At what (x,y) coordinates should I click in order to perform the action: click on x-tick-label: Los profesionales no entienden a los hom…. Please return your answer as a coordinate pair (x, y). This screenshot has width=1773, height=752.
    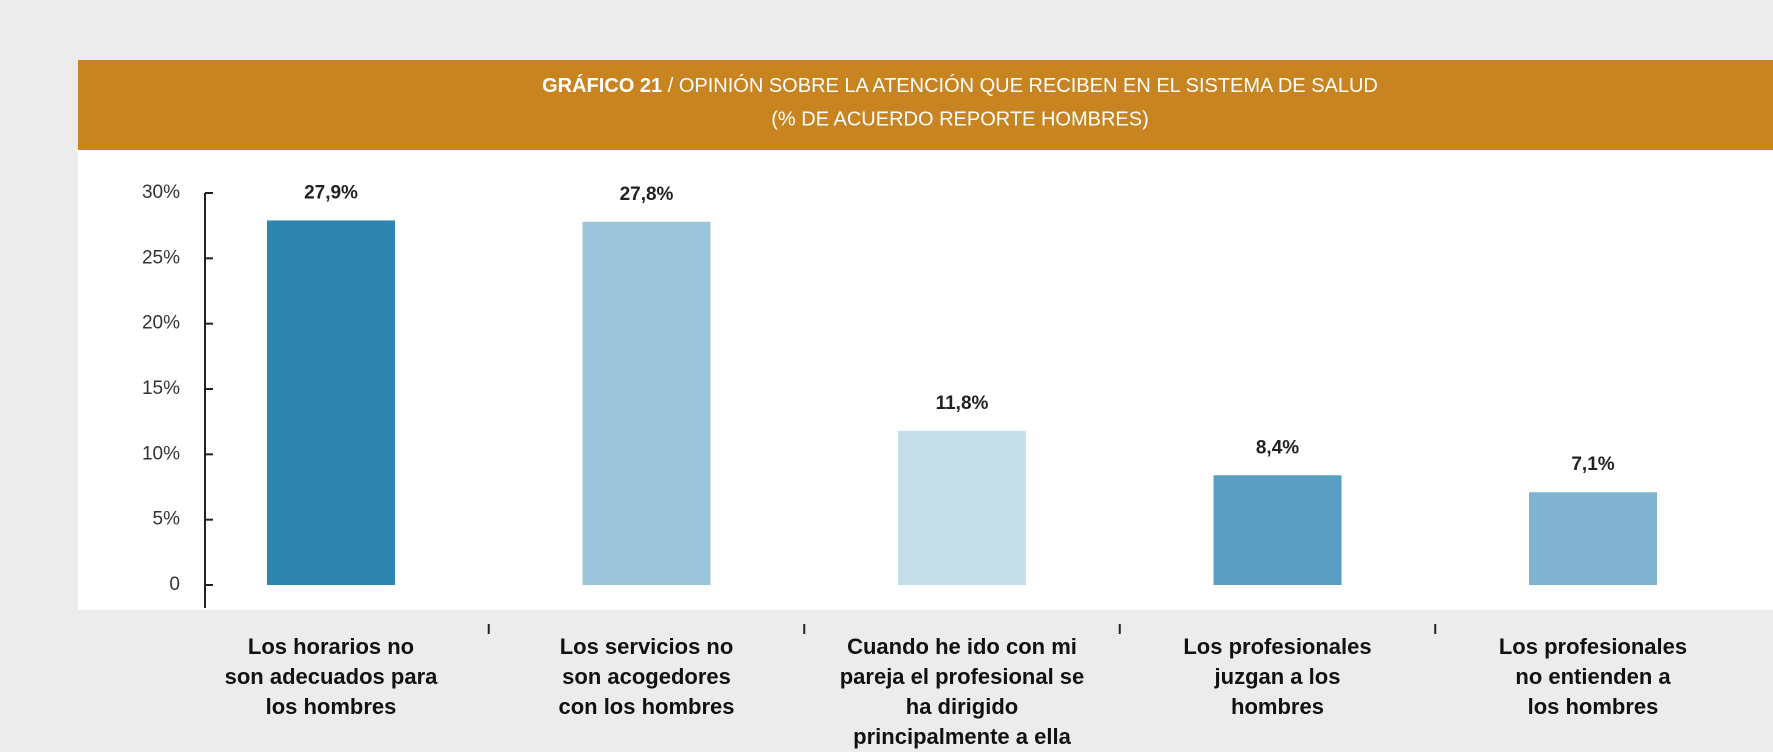
    Looking at the image, I should click on (1593, 676).